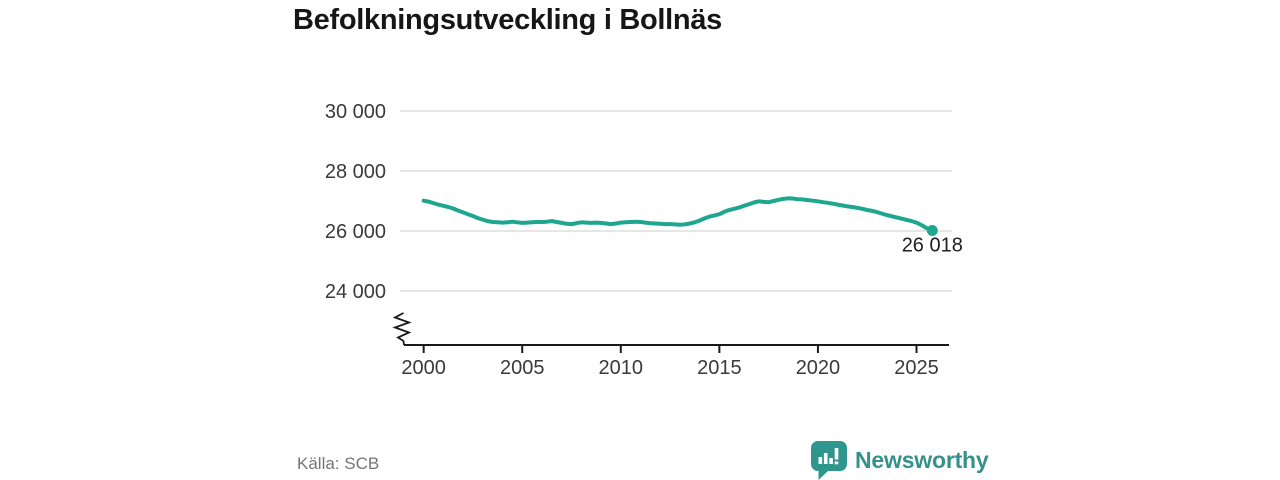  I want to click on axis-break-icon, so click(402, 329).